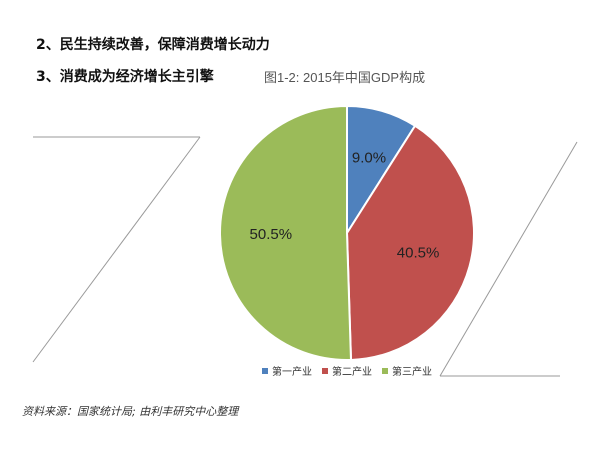  What do you see at coordinates (292, 371) in the screenshot?
I see `legend-label-1: 第一产业` at bounding box center [292, 371].